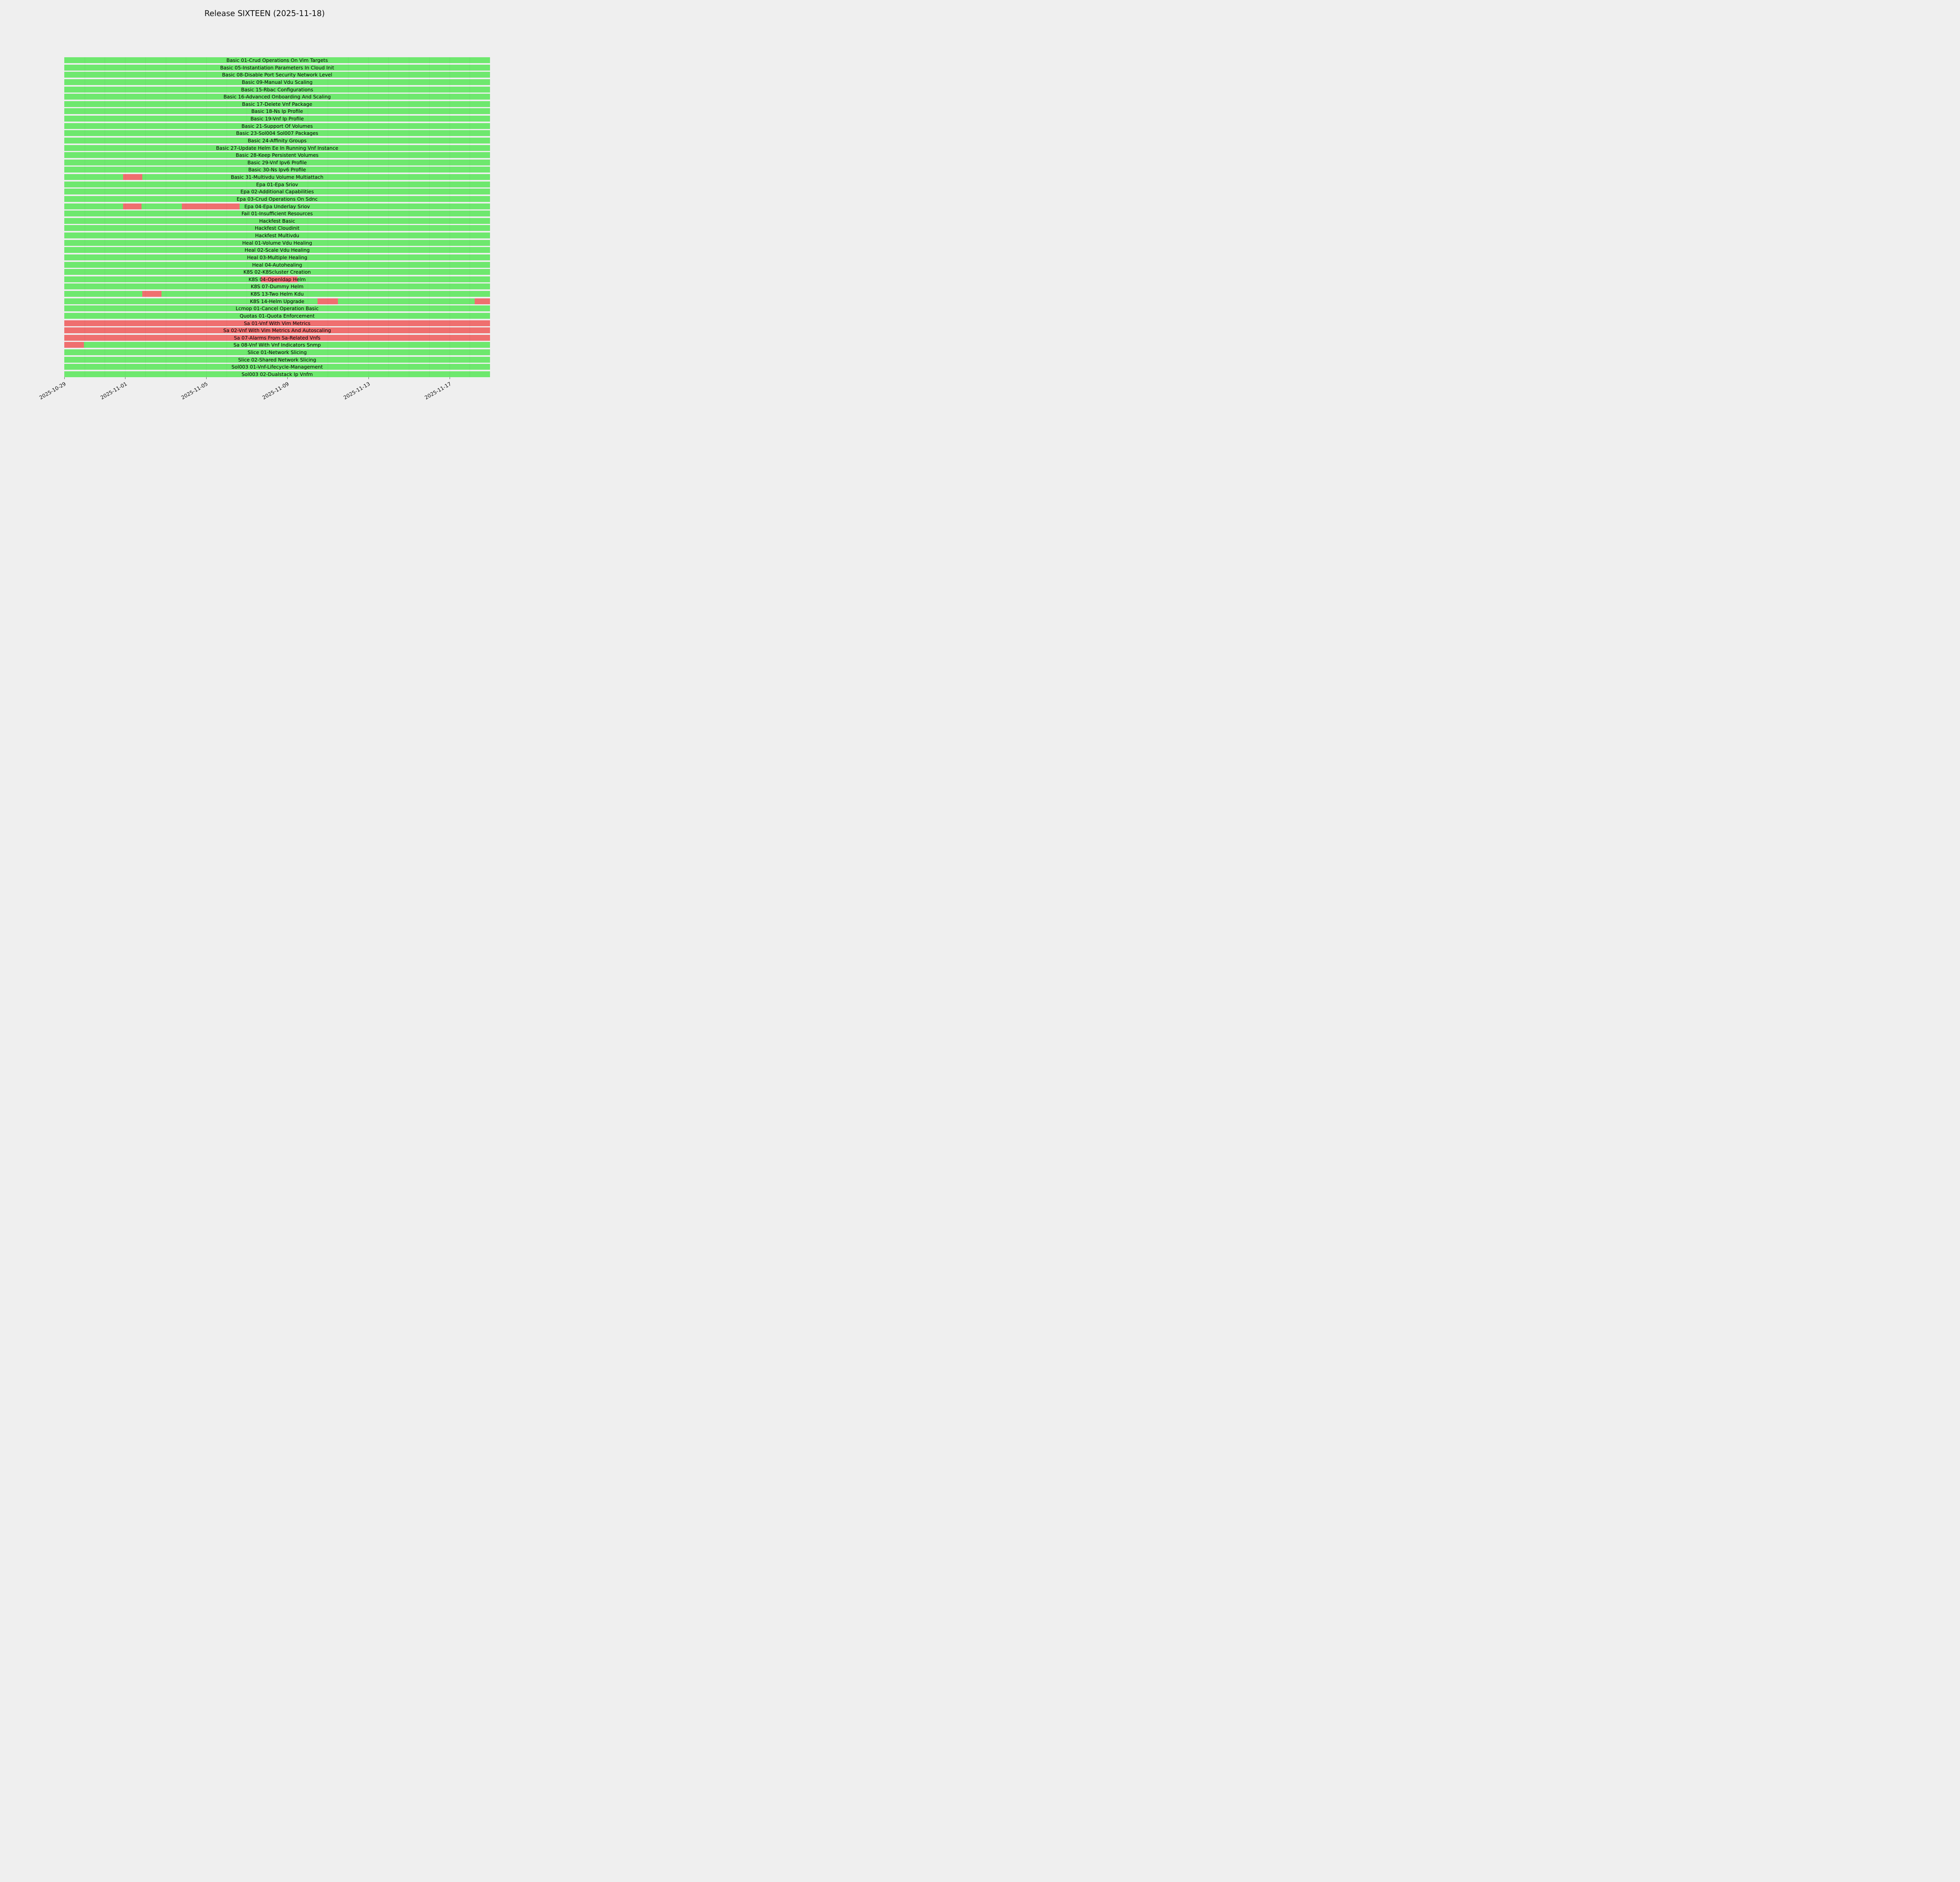 Image resolution: width=1960 pixels, height=1882 pixels. I want to click on gantt-row: Lcmop 01-Cancel Operation Basic, so click(277, 308).